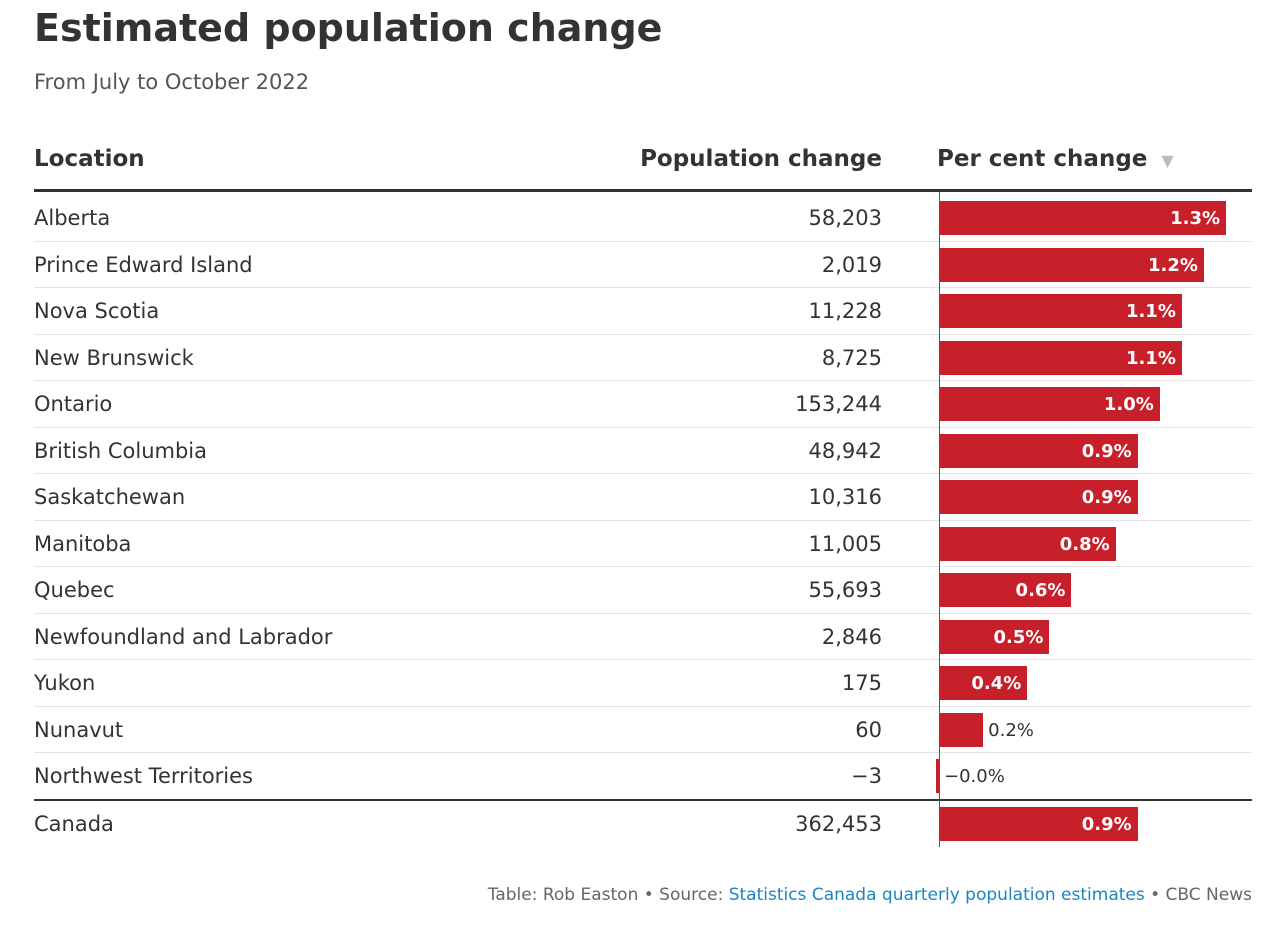  What do you see at coordinates (73, 404) in the screenshot?
I see `location: Ontario` at bounding box center [73, 404].